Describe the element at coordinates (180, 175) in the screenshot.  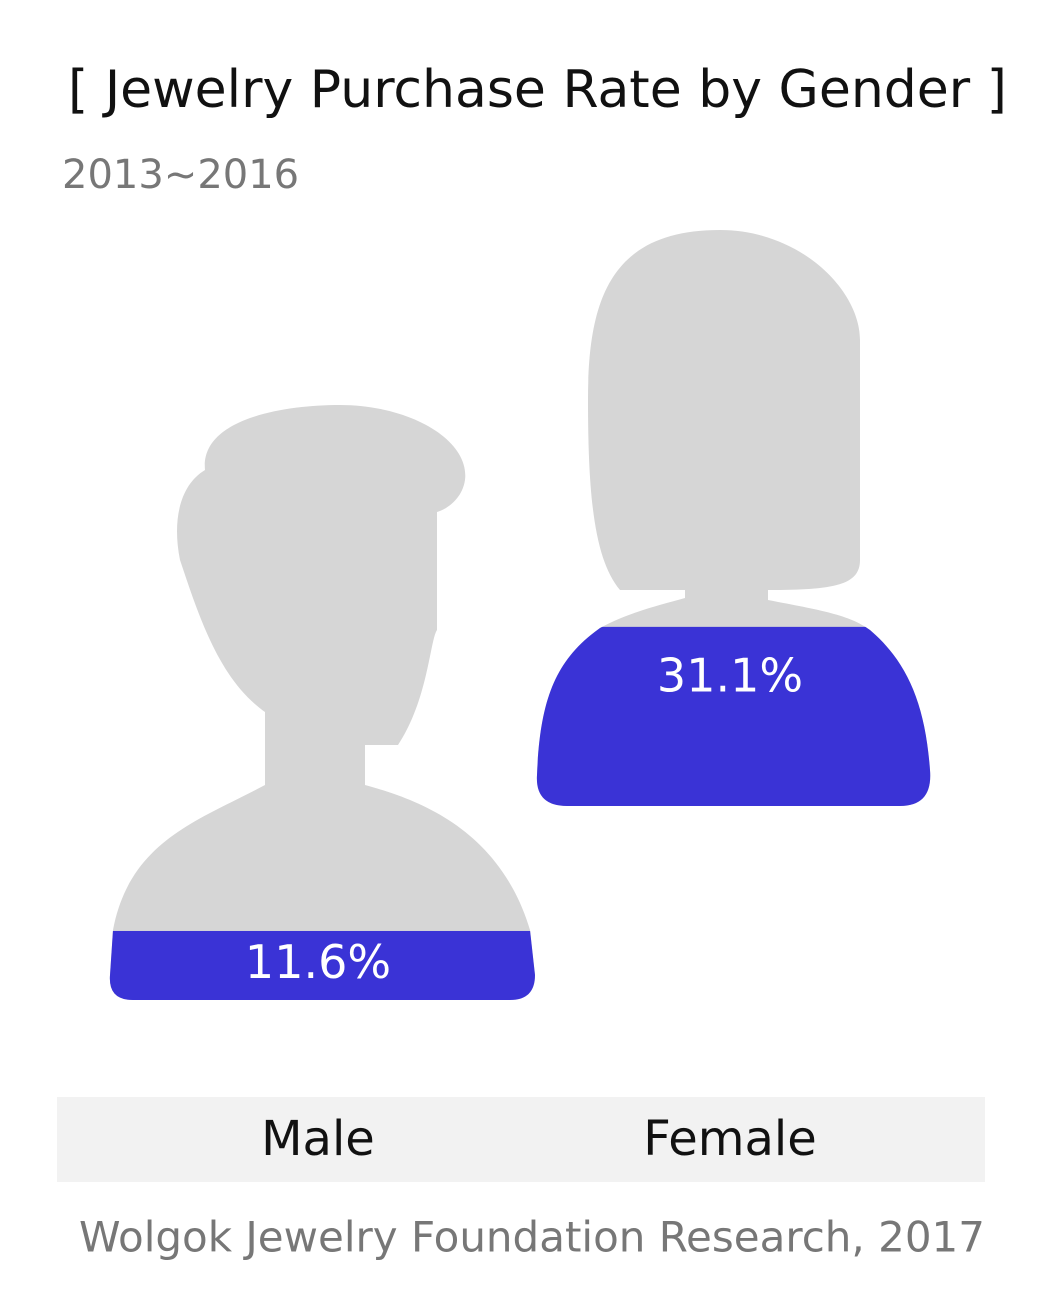
I see `chart-subtitle: 2013~2016` at that location.